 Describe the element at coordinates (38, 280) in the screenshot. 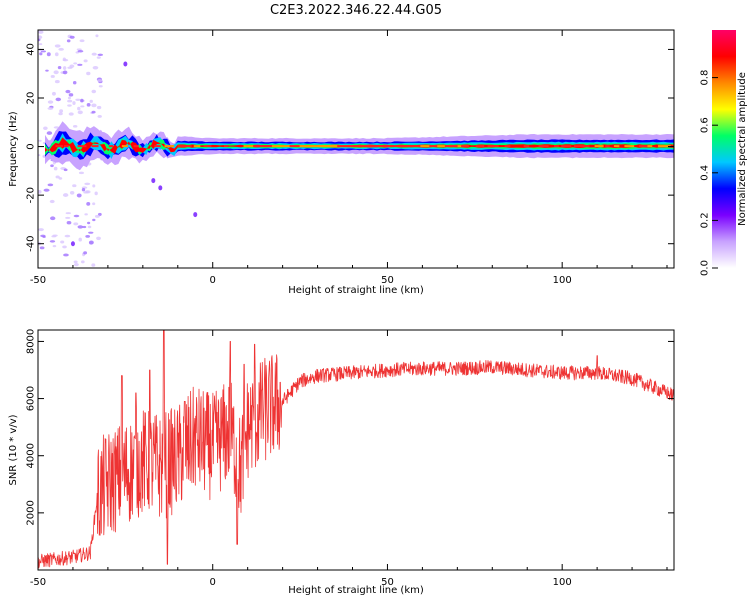

I see `spectrogram-x-tick-label: -50` at that location.